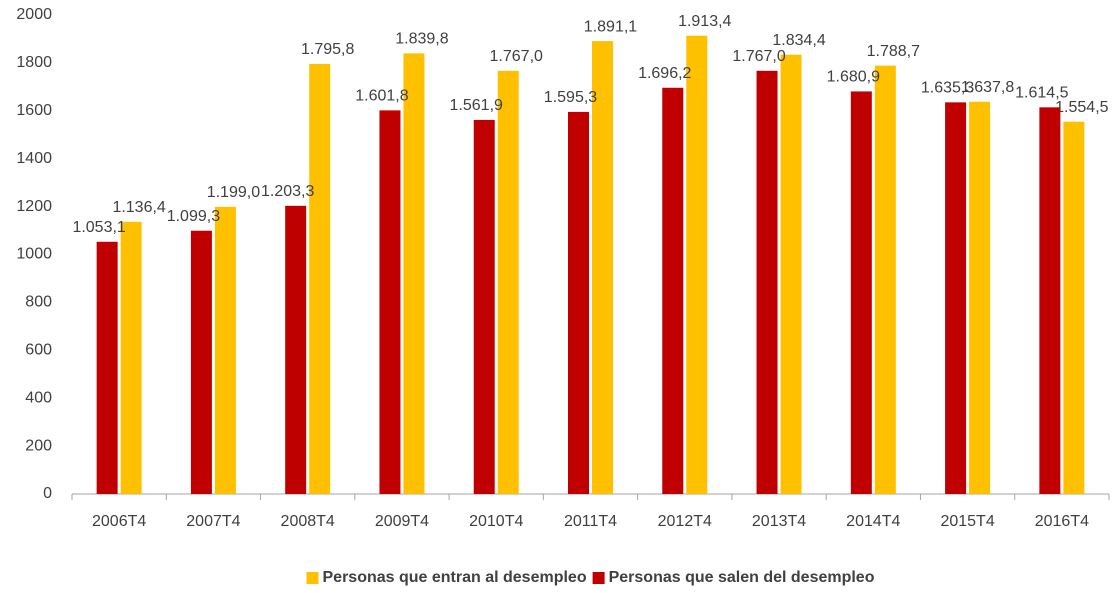 The height and width of the screenshot is (593, 1120). What do you see at coordinates (1062, 521) in the screenshot?
I see `x-tick-label: 2016T4` at bounding box center [1062, 521].